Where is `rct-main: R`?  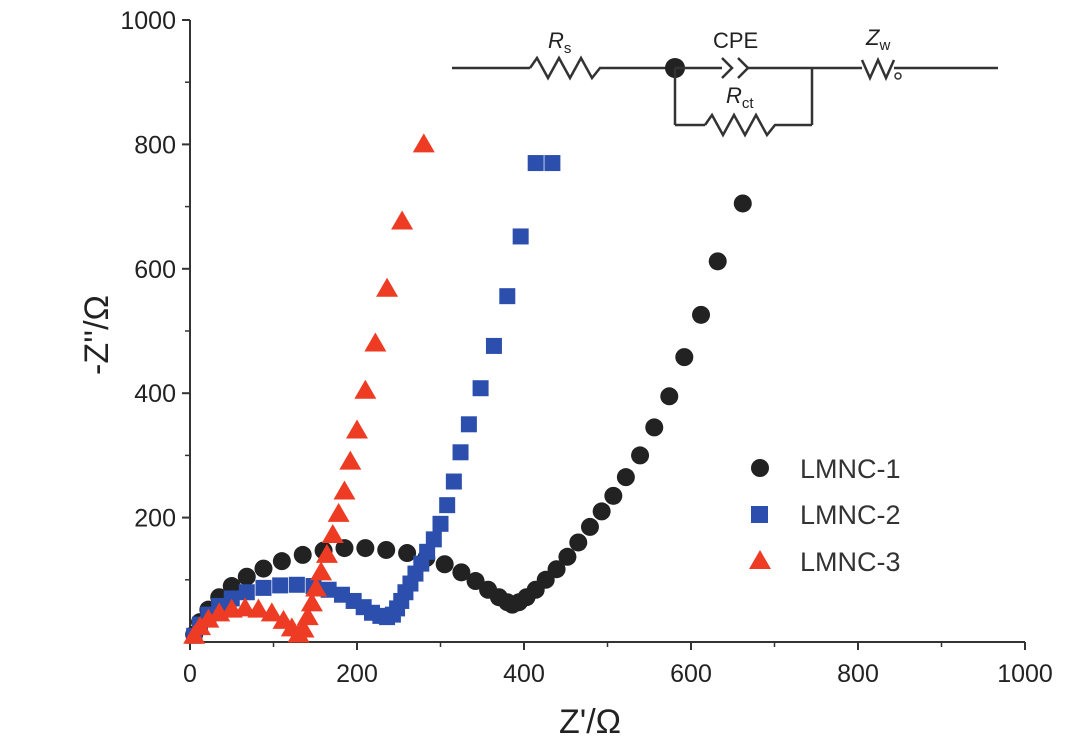 rct-main: R is located at coordinates (734, 95).